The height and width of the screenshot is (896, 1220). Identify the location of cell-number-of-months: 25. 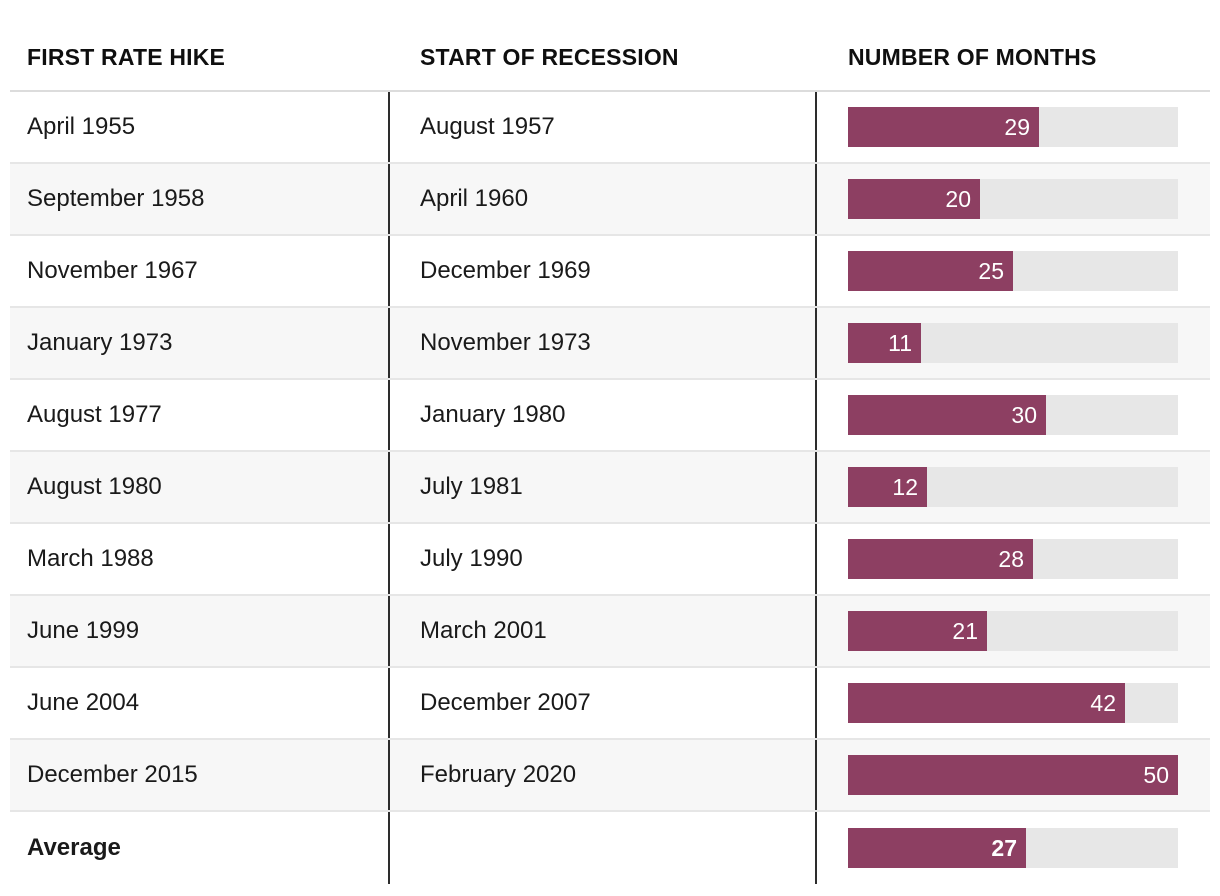
(1012, 271).